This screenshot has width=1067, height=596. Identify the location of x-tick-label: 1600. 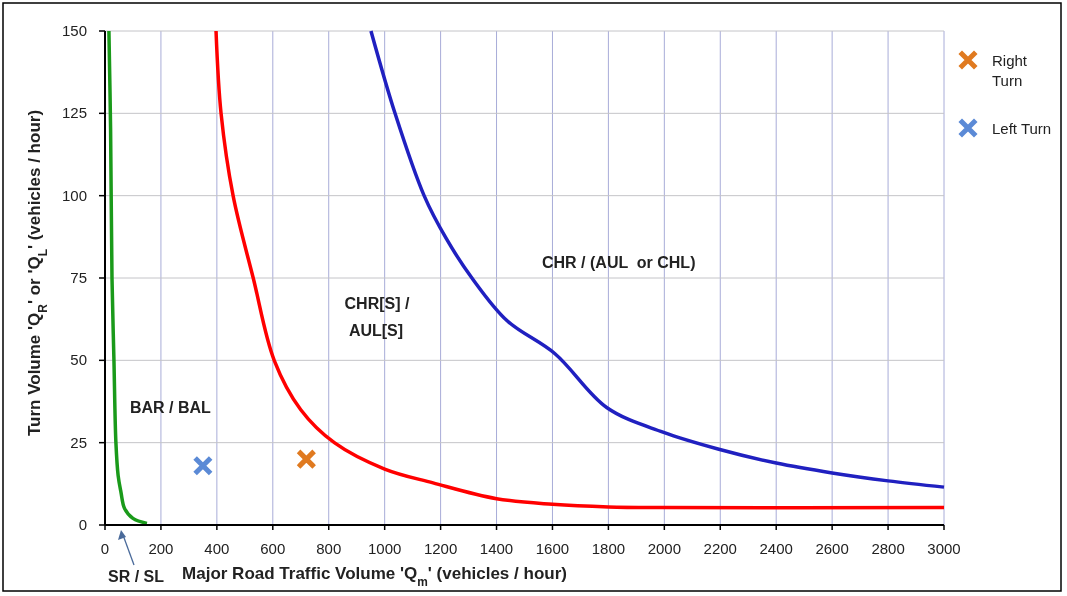
(552, 548).